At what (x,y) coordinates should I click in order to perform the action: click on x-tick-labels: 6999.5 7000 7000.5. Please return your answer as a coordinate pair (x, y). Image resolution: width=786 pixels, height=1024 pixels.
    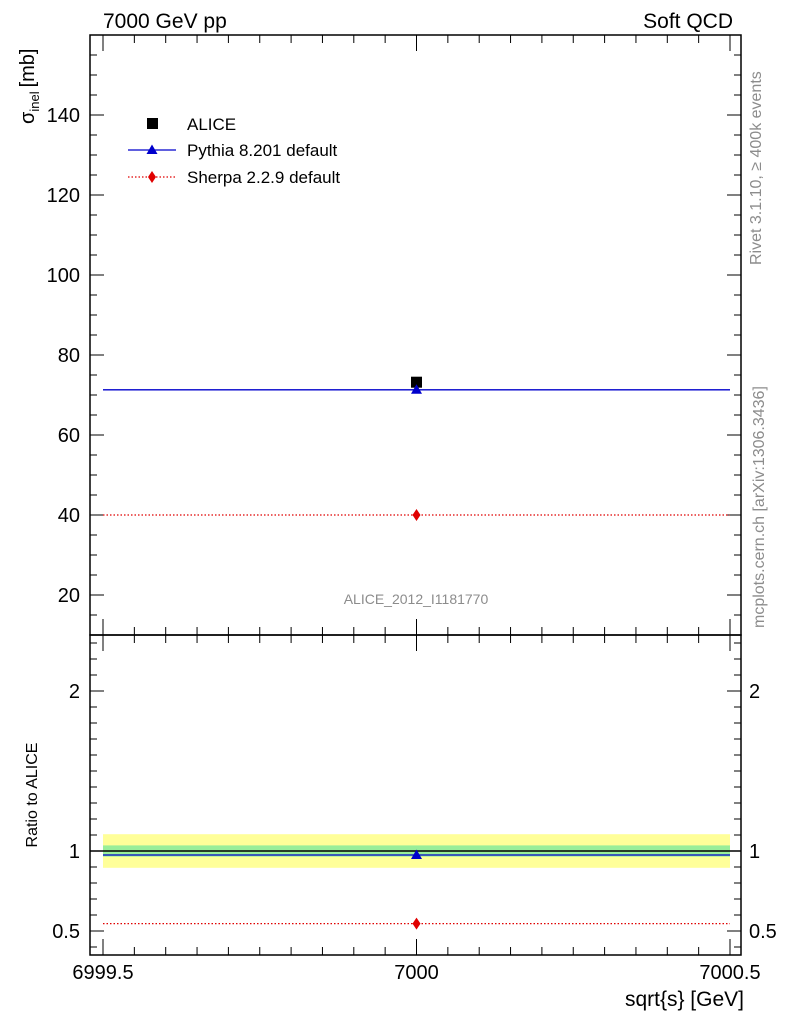
    Looking at the image, I should click on (416, 973).